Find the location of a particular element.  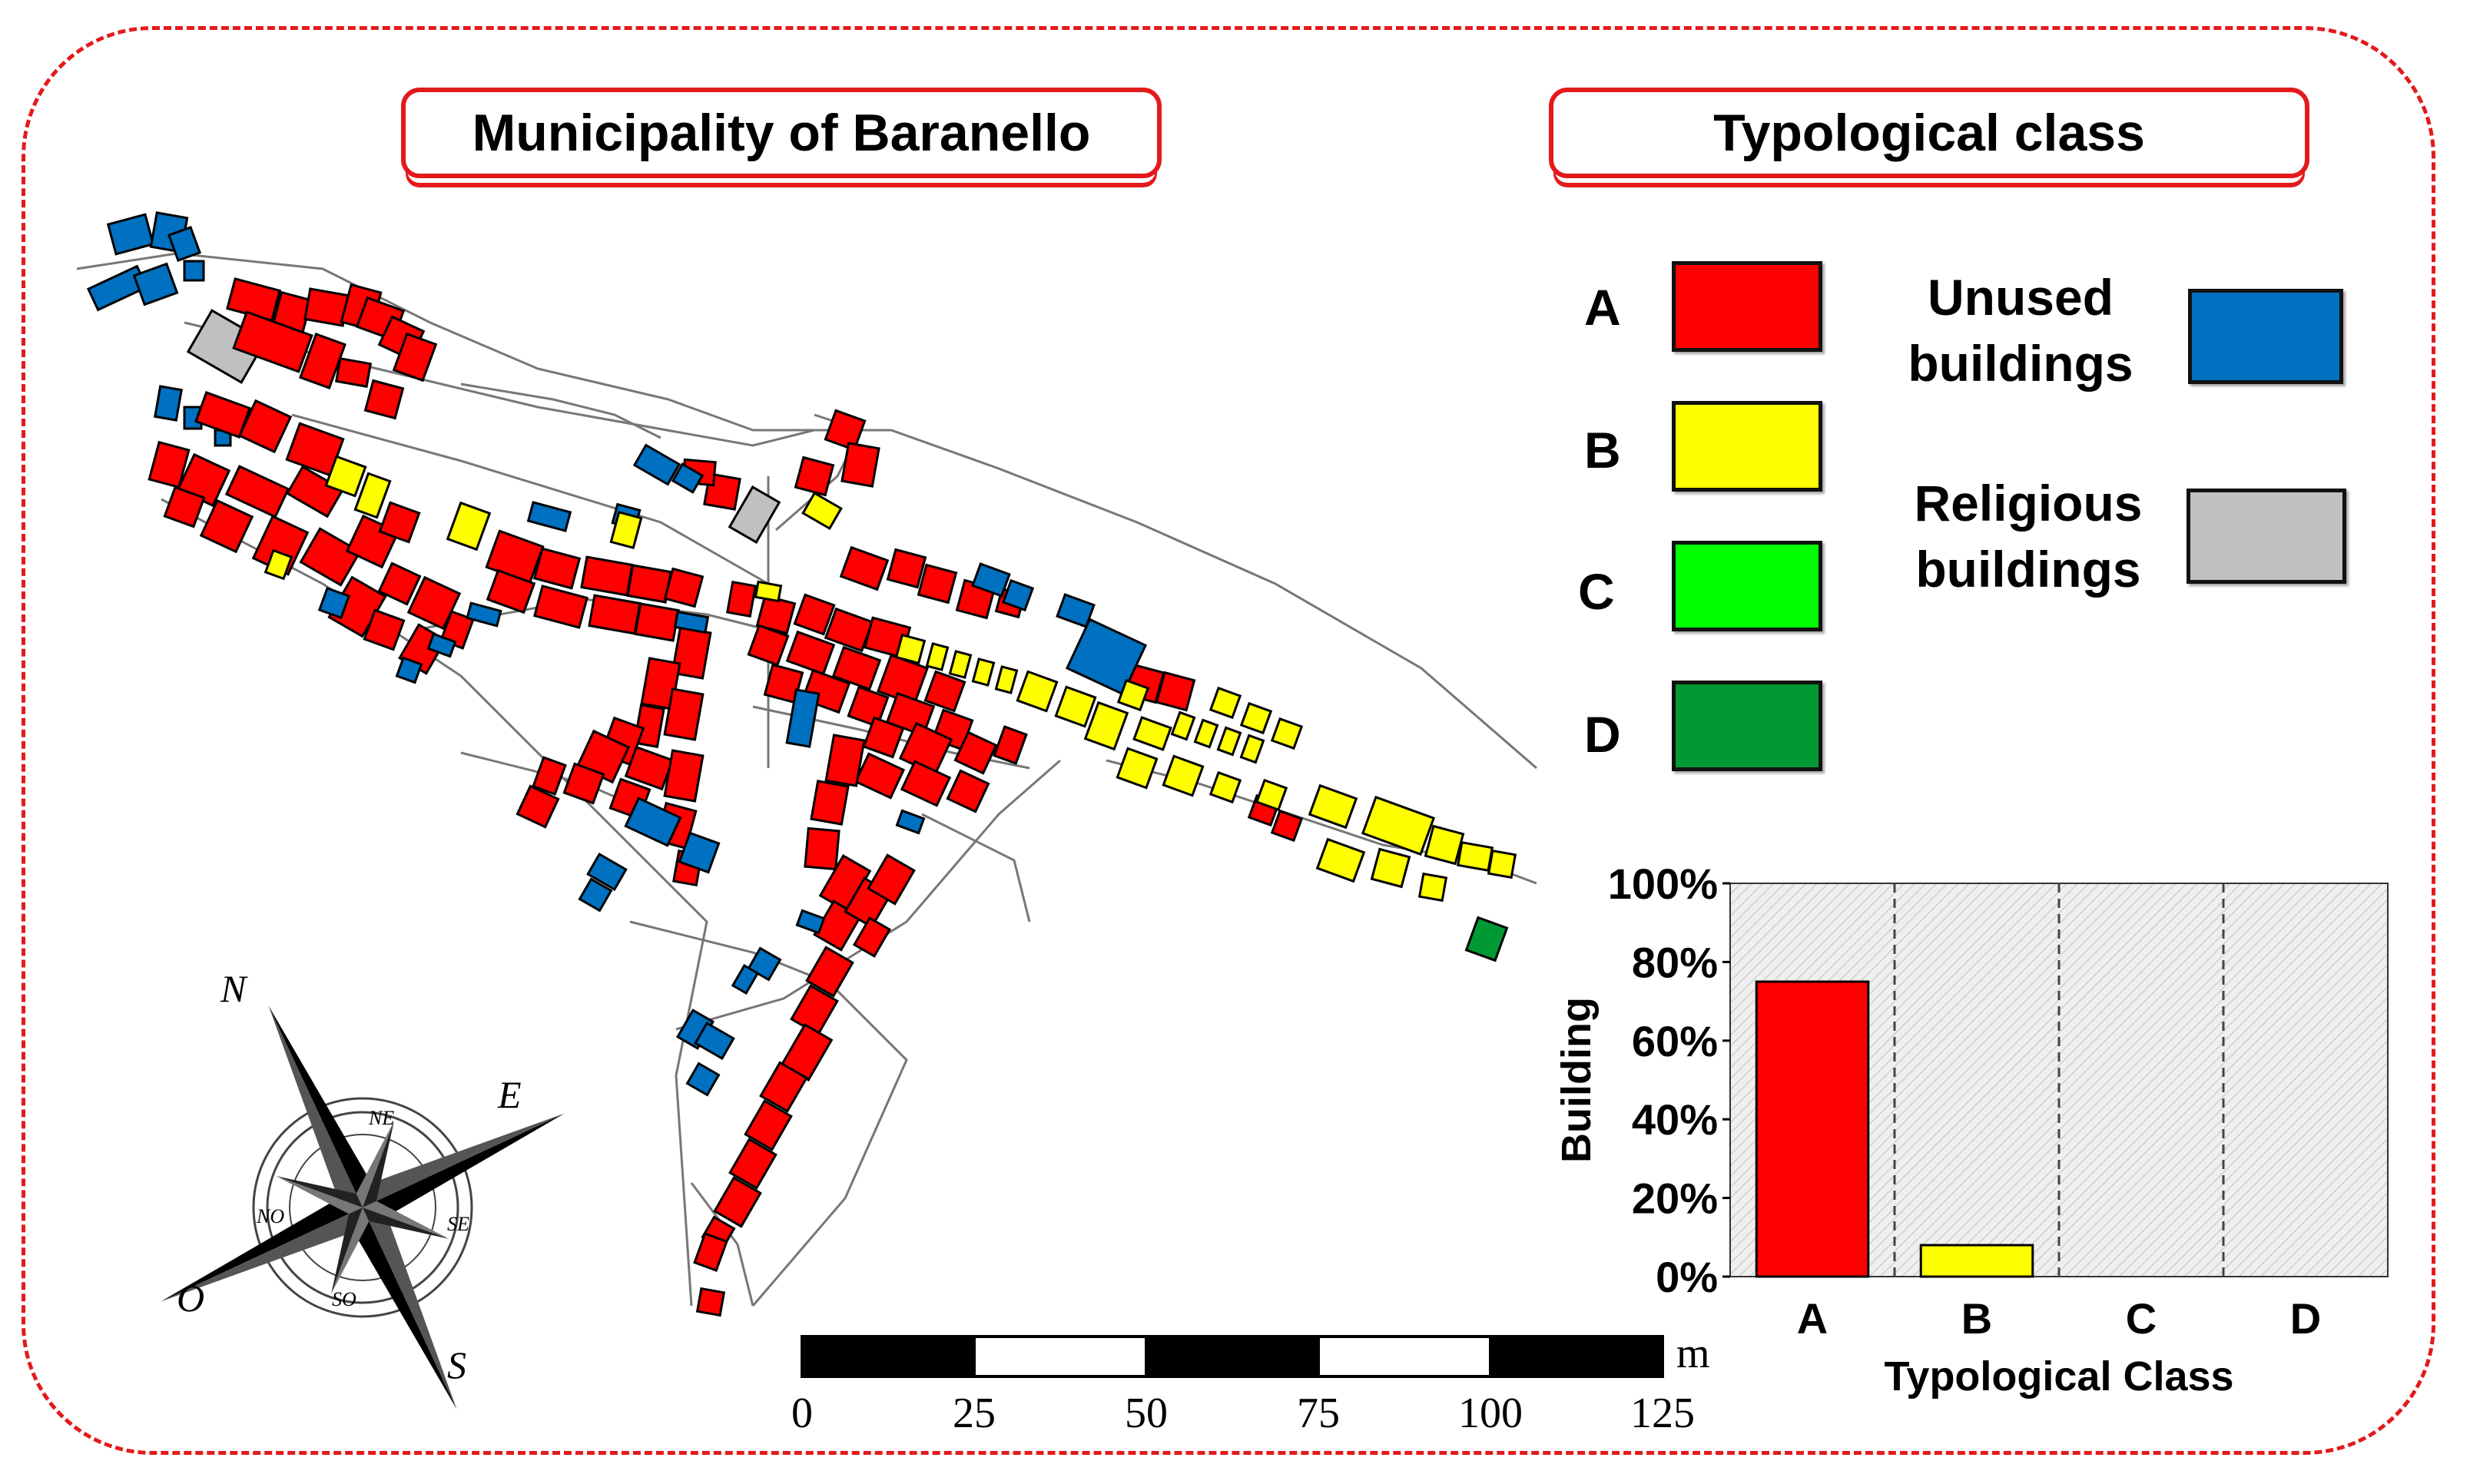

compass-needle-nw is located at coordinates (319, 1191).